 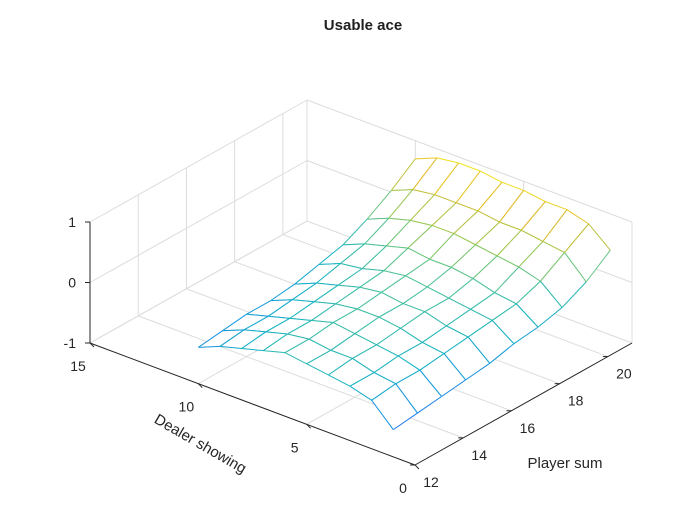 I want to click on grid-line-z, so click(x=198, y=161).